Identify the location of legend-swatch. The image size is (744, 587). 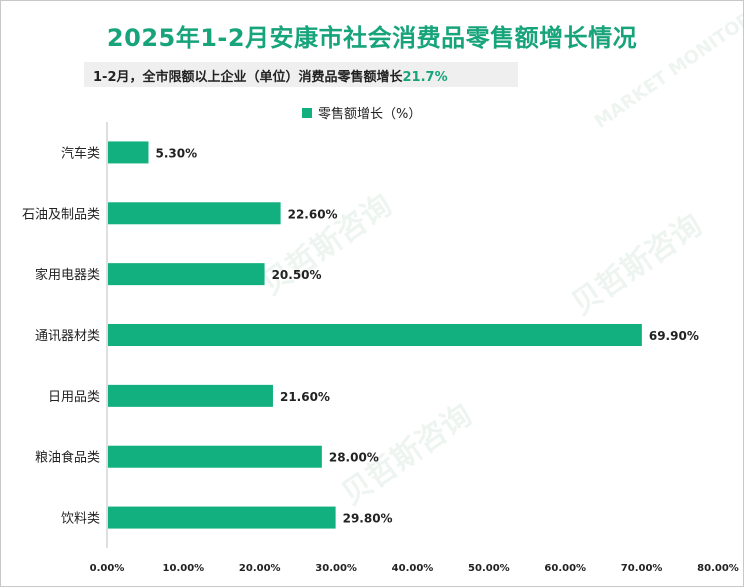
(307, 112).